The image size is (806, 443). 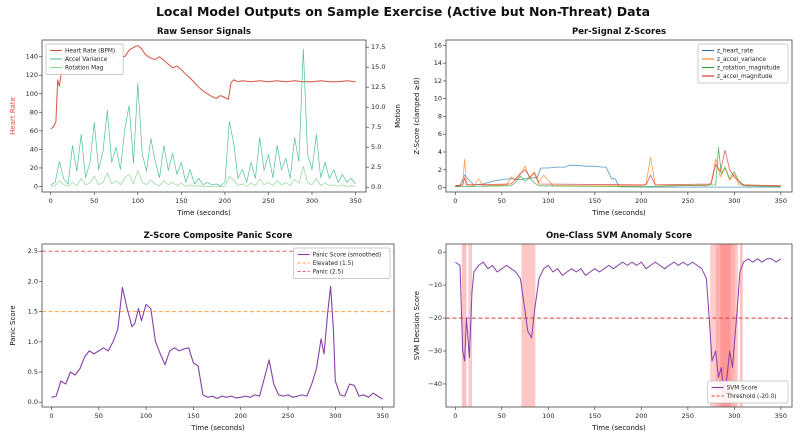 I want to click on svg-text: Threshold (-20.0), so click(x=751, y=397).